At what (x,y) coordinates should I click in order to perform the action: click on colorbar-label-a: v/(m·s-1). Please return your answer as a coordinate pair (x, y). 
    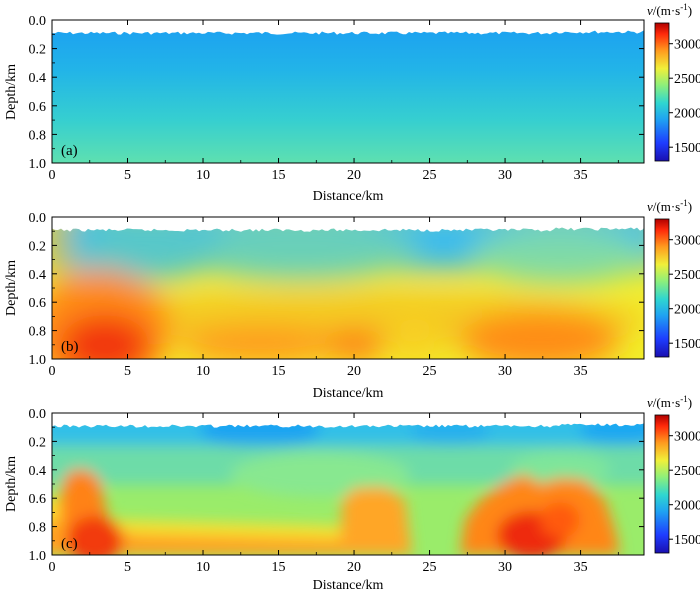
    Looking at the image, I should click on (669, 10).